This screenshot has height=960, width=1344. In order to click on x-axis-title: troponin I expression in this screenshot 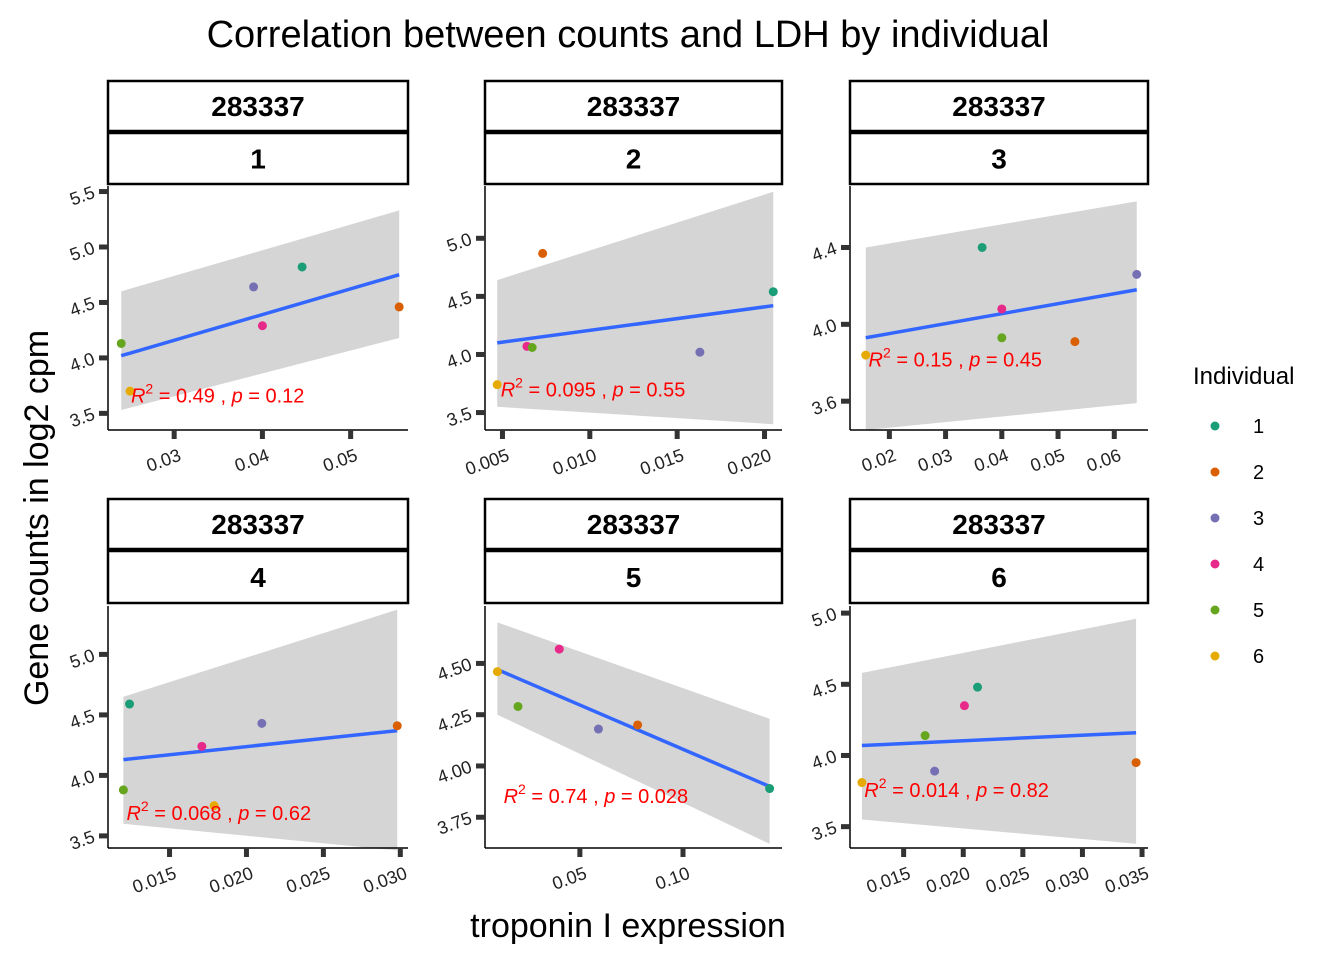, I will do `click(628, 926)`.